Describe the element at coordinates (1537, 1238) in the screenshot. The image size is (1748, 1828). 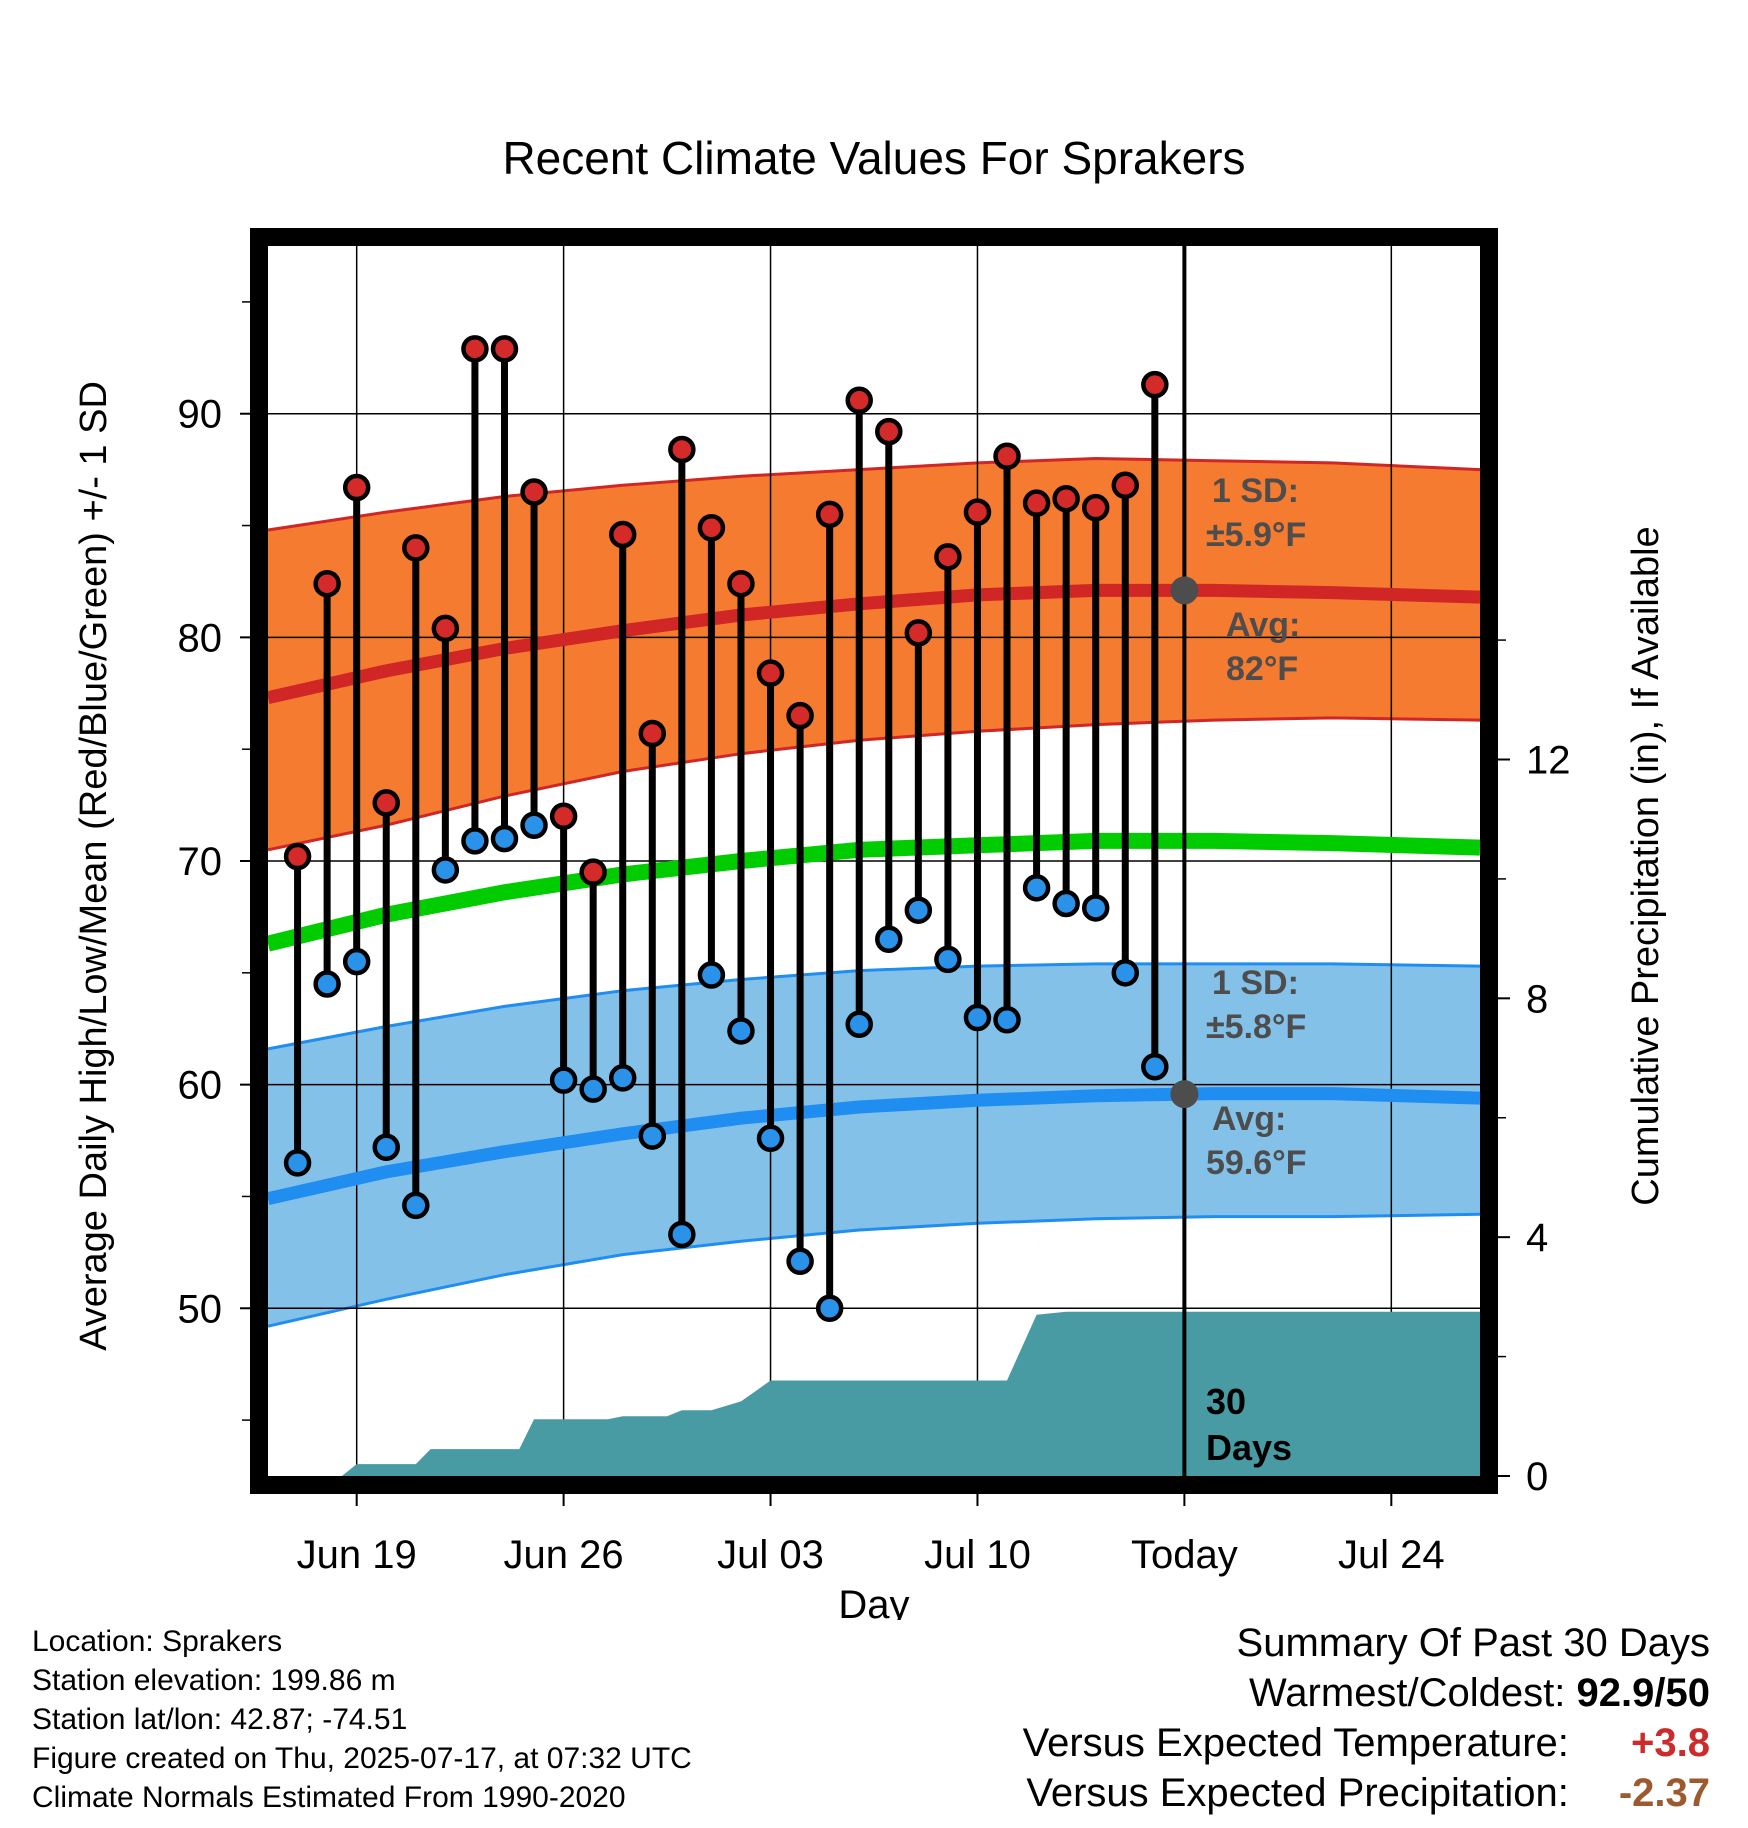
I see `y2-tick-label: 4` at that location.